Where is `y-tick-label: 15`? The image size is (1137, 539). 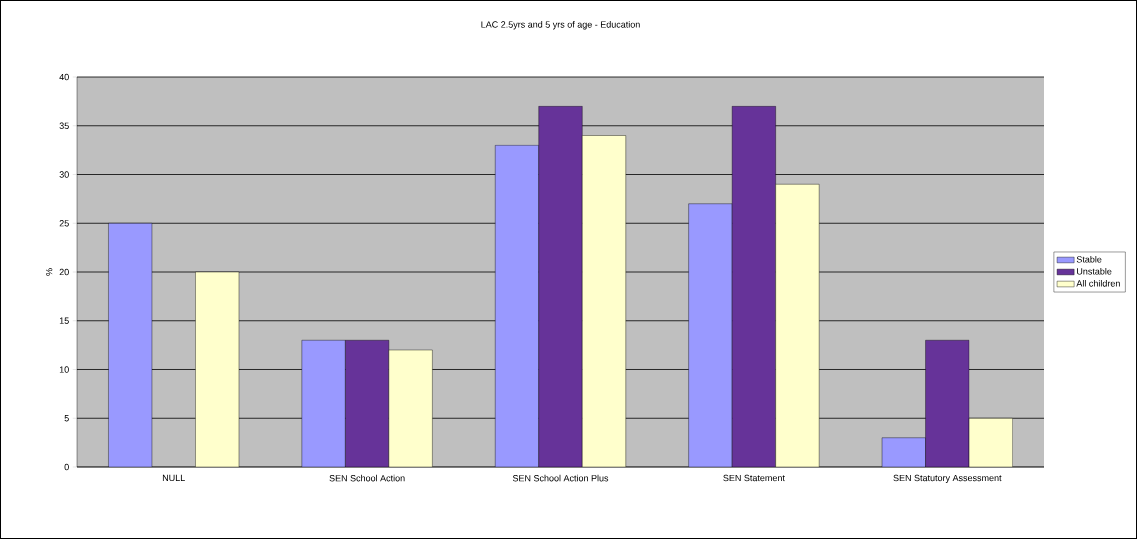
y-tick-label: 15 is located at coordinates (64, 320).